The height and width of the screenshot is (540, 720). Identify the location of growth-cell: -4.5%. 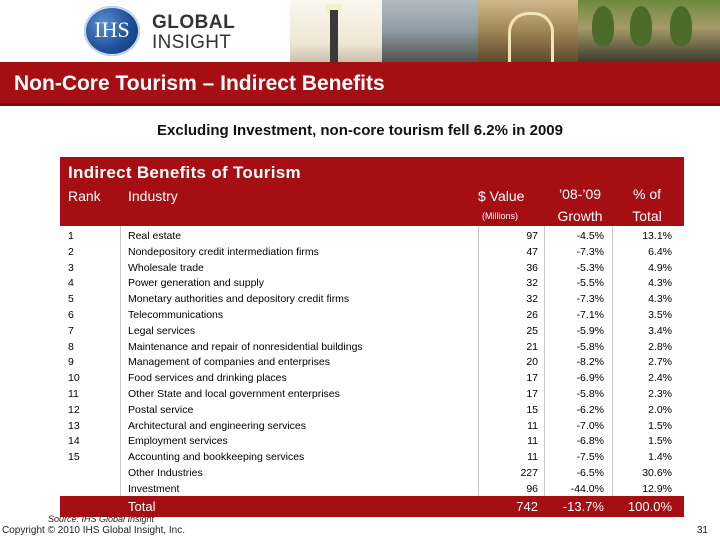
(590, 236).